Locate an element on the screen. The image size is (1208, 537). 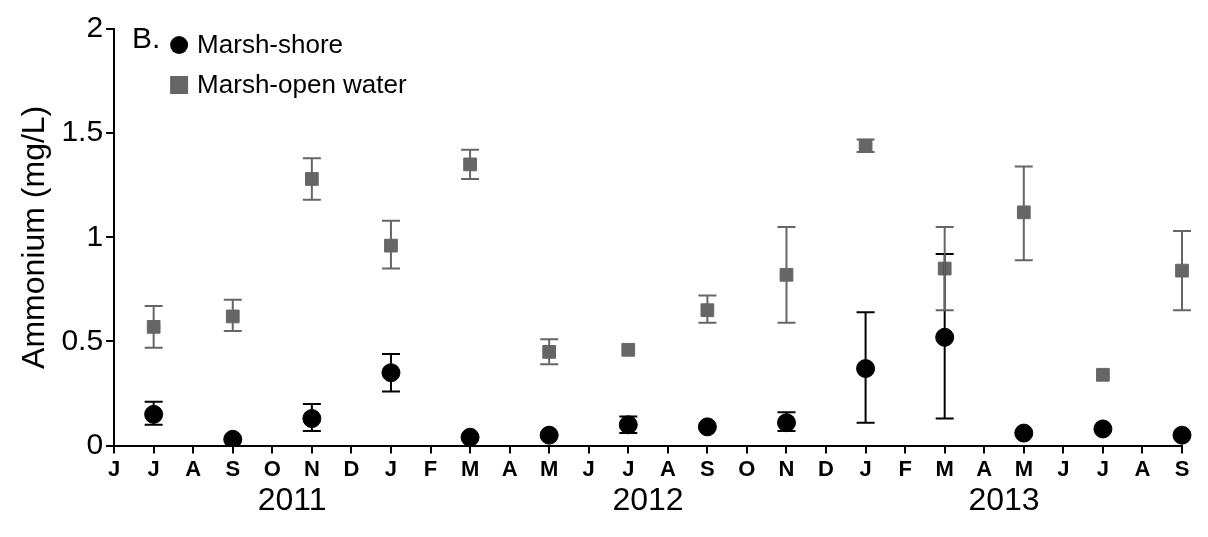
y-tick-label: 1 is located at coordinates (95, 235).